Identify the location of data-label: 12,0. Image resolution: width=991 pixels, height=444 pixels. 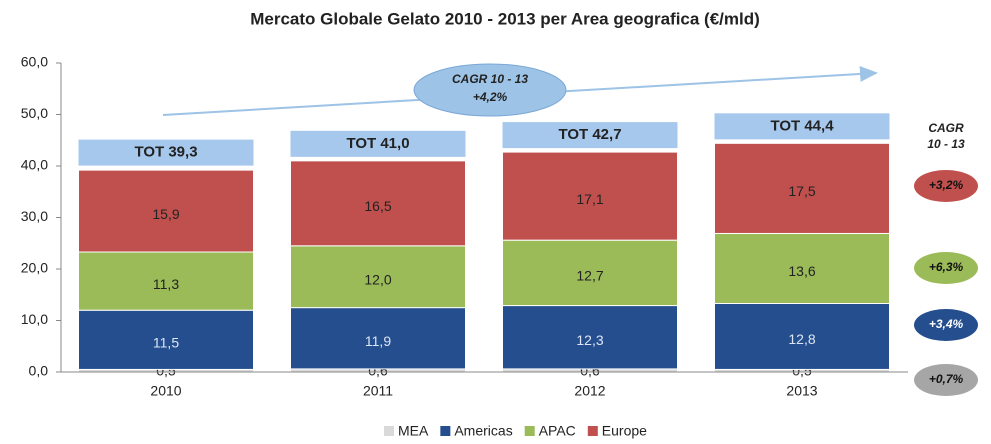
(377, 279).